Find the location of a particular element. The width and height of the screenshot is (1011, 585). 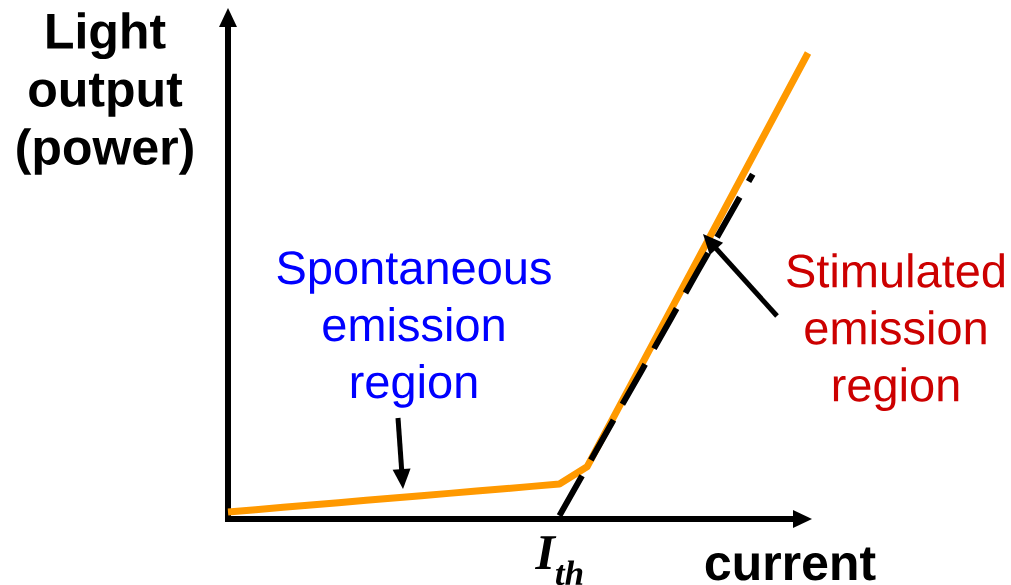

text: I$_{th}$ is located at coordinates (558, 560).